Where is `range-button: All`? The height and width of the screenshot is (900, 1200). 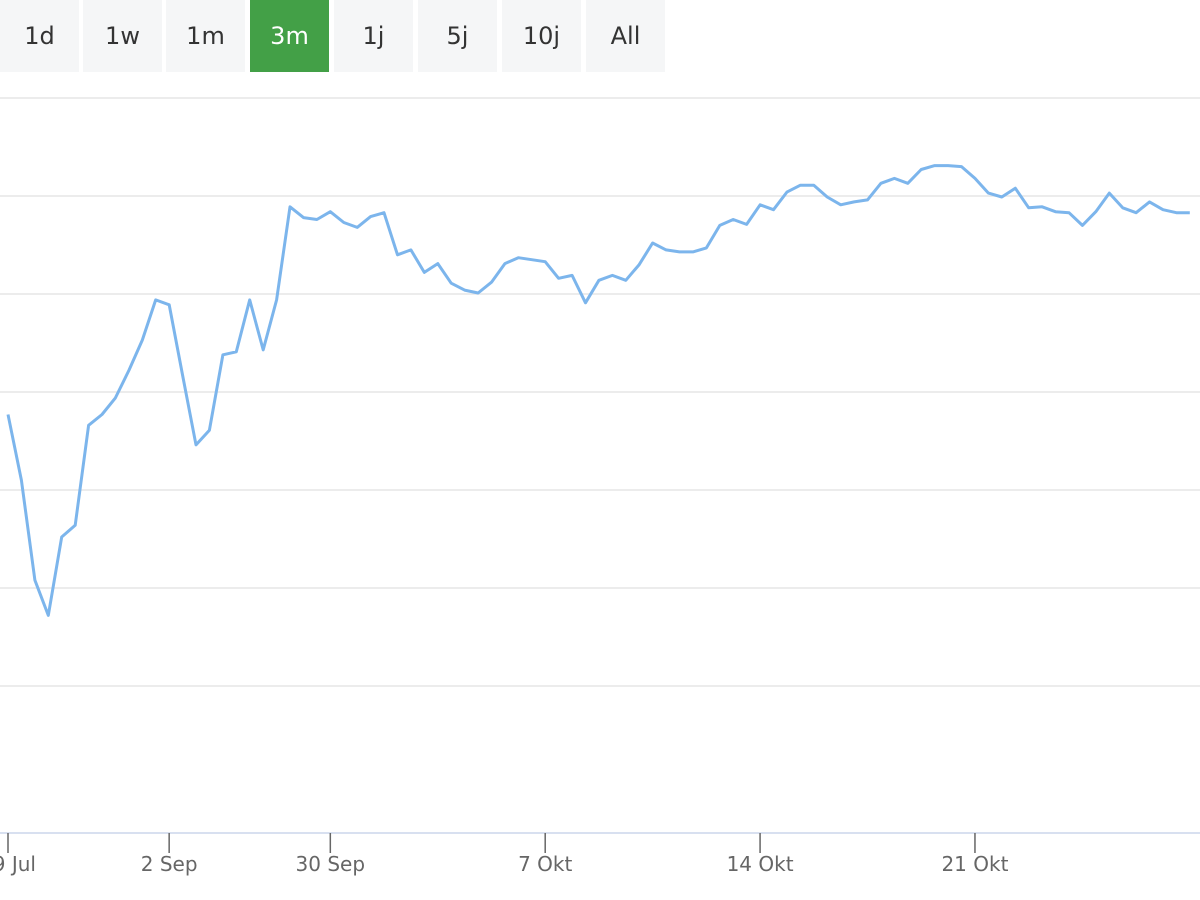 range-button: All is located at coordinates (625, 36).